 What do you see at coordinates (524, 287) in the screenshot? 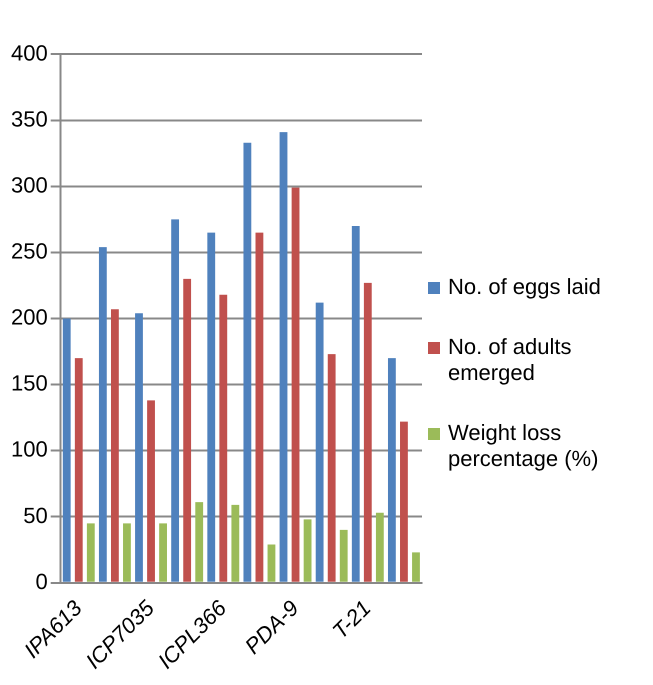
I see `legend-label: No. of eggs laid` at bounding box center [524, 287].